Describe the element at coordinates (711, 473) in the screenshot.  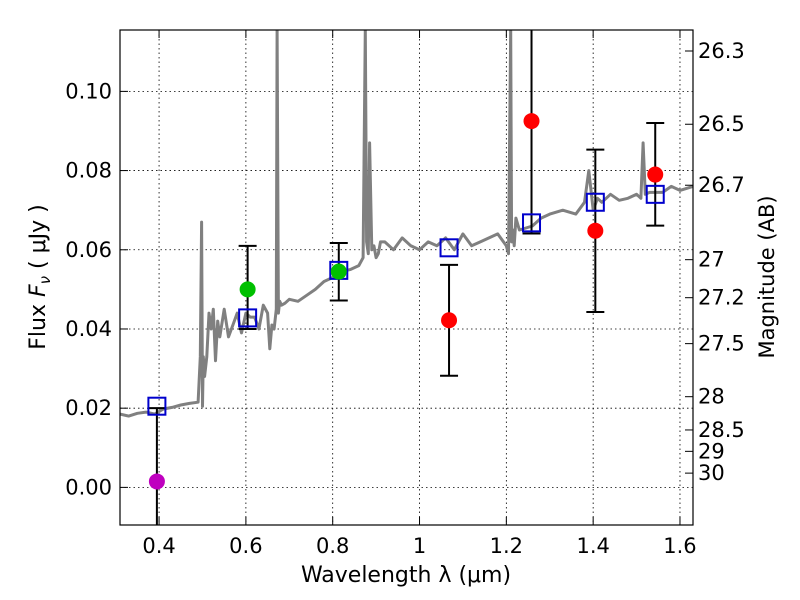
I see `magnitude-tick-label: 30` at that location.